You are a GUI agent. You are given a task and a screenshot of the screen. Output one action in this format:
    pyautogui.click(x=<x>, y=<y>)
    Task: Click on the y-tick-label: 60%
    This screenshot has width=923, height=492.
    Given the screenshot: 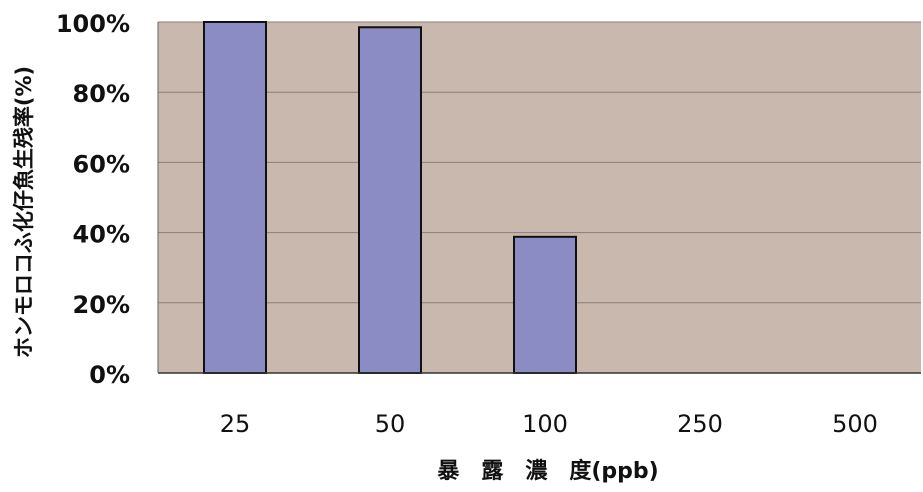 What is the action you would take?
    pyautogui.click(x=101, y=164)
    